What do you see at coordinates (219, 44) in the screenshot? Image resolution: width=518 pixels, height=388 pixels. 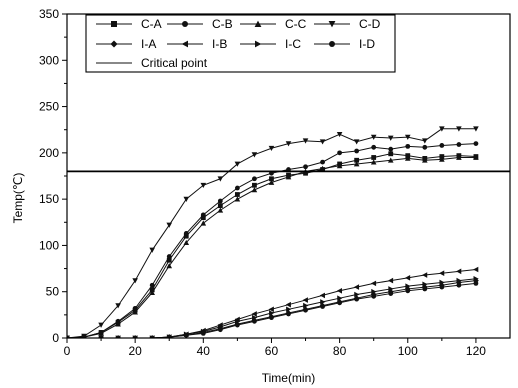 I see `legend-label-i-b: I-B` at bounding box center [219, 44].